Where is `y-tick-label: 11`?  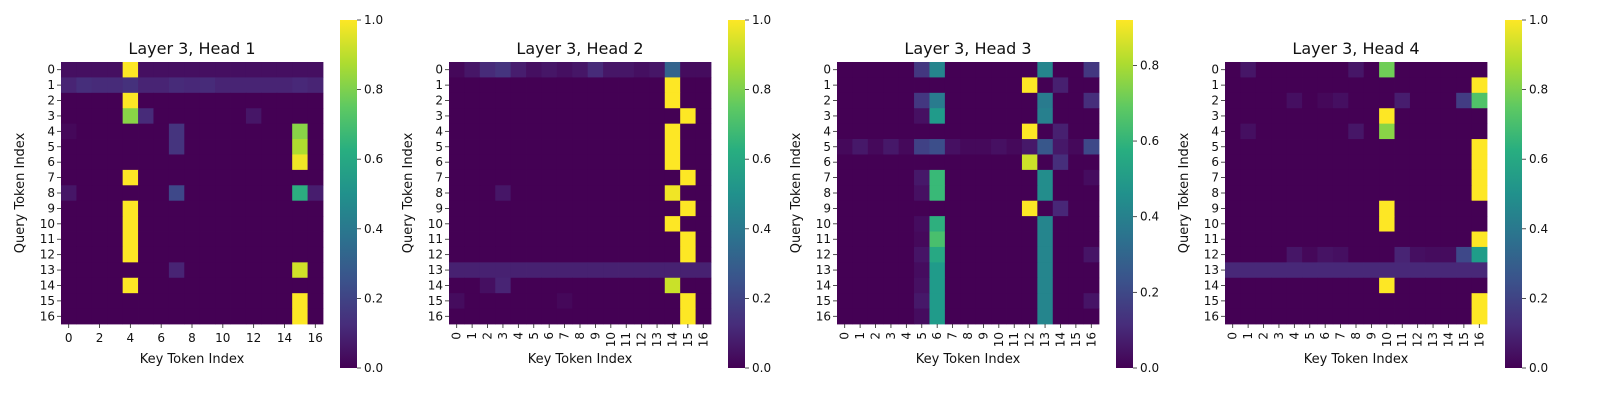 y-tick-label: 11 is located at coordinates (1211, 239).